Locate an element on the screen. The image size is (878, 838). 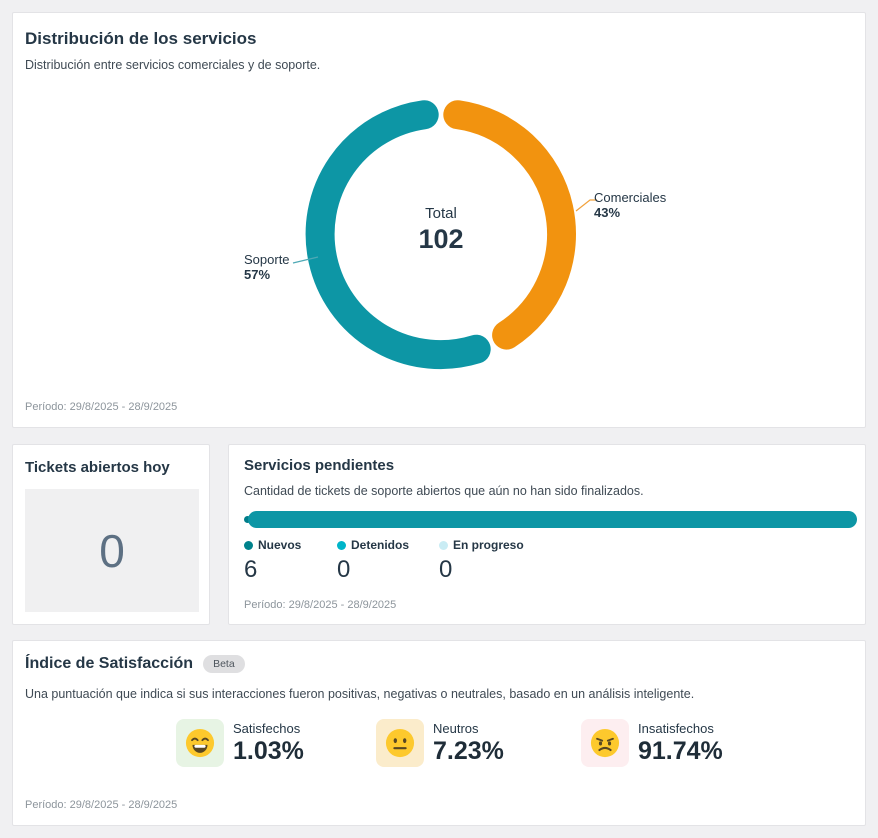
pending-legend: Nuevos 6 Detenidos 0 En progreso 0 is located at coordinates (444, 569).